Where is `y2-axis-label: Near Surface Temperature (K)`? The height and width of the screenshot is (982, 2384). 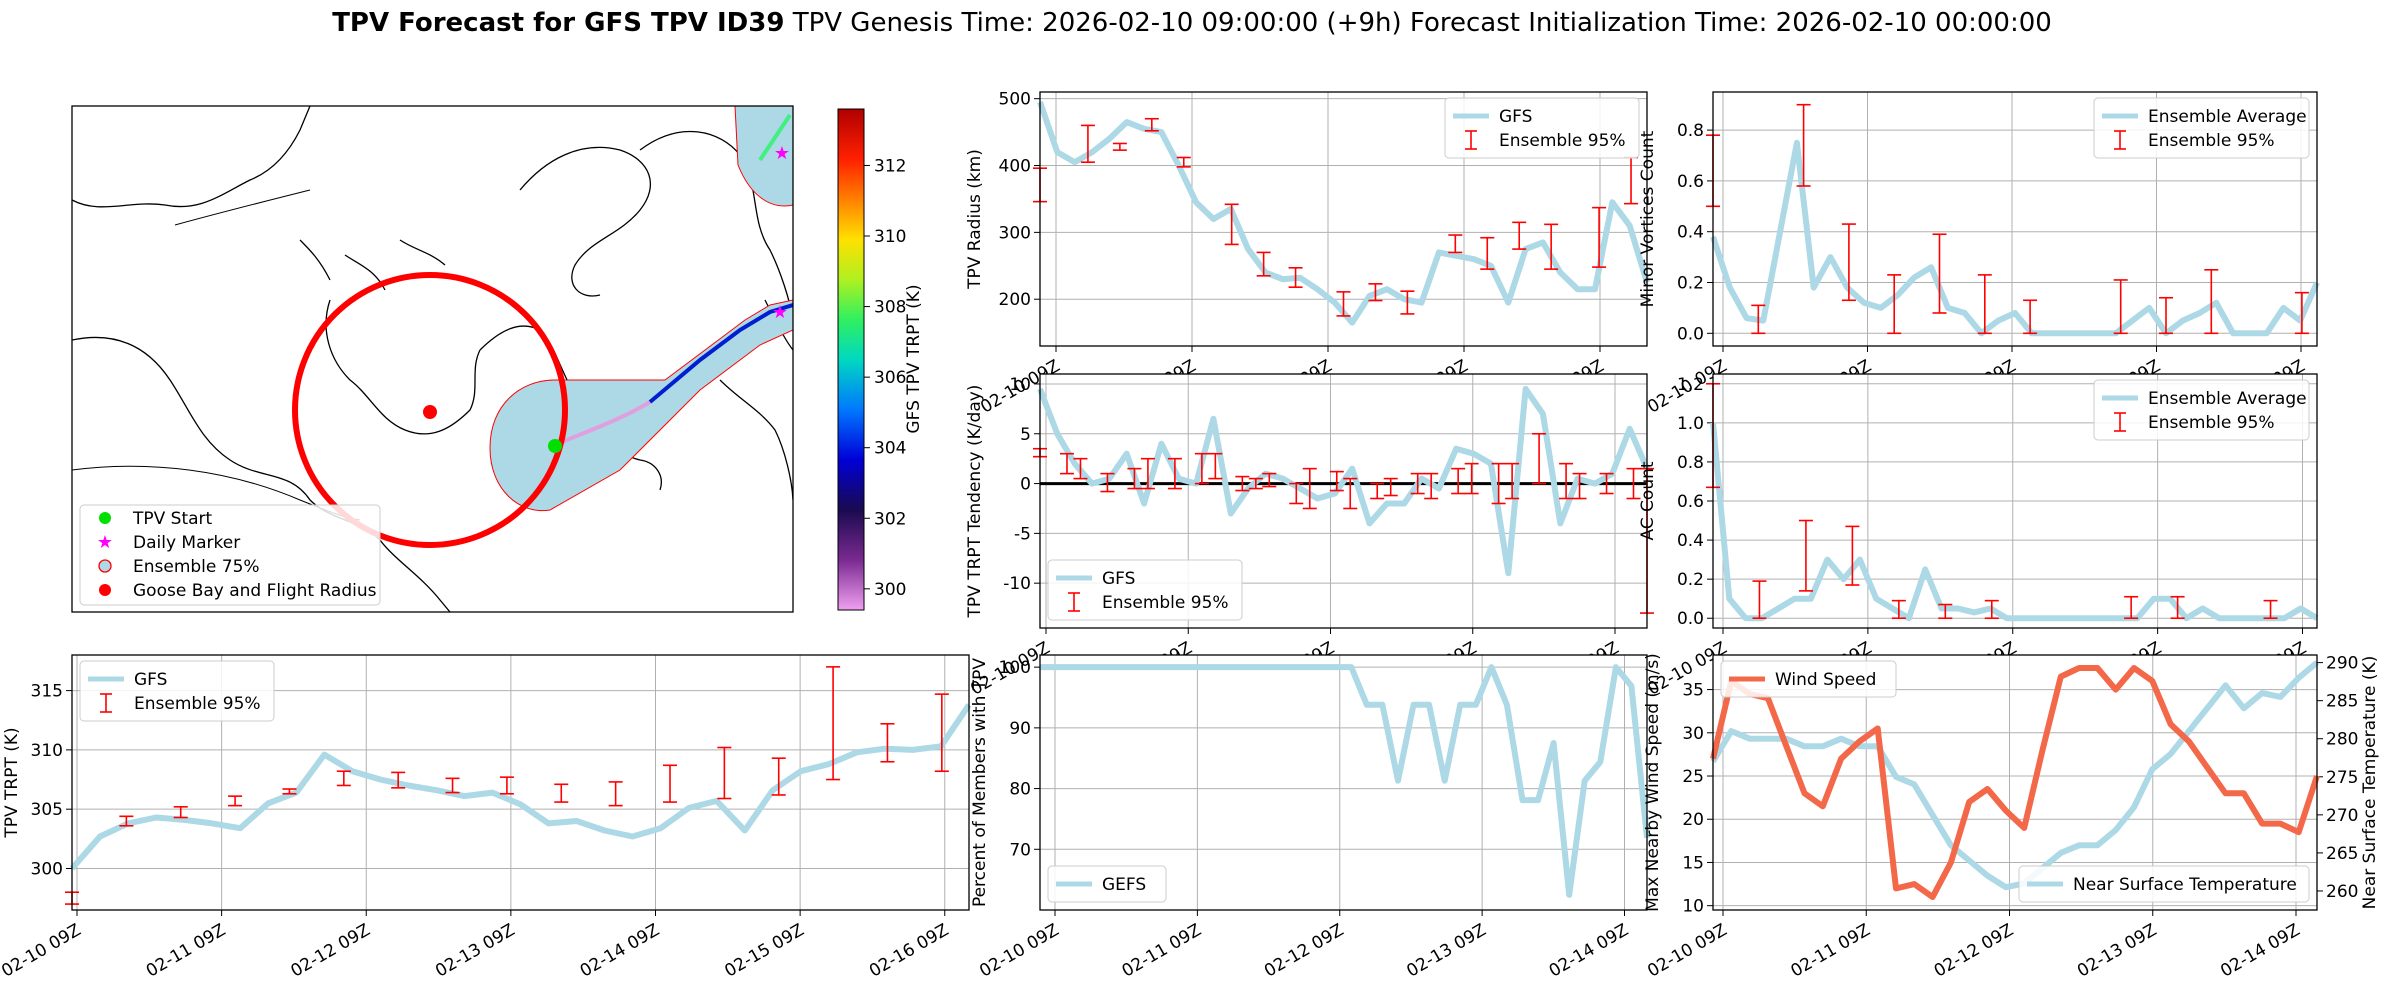 y2-axis-label: Near Surface Temperature (K) is located at coordinates (2370, 783).